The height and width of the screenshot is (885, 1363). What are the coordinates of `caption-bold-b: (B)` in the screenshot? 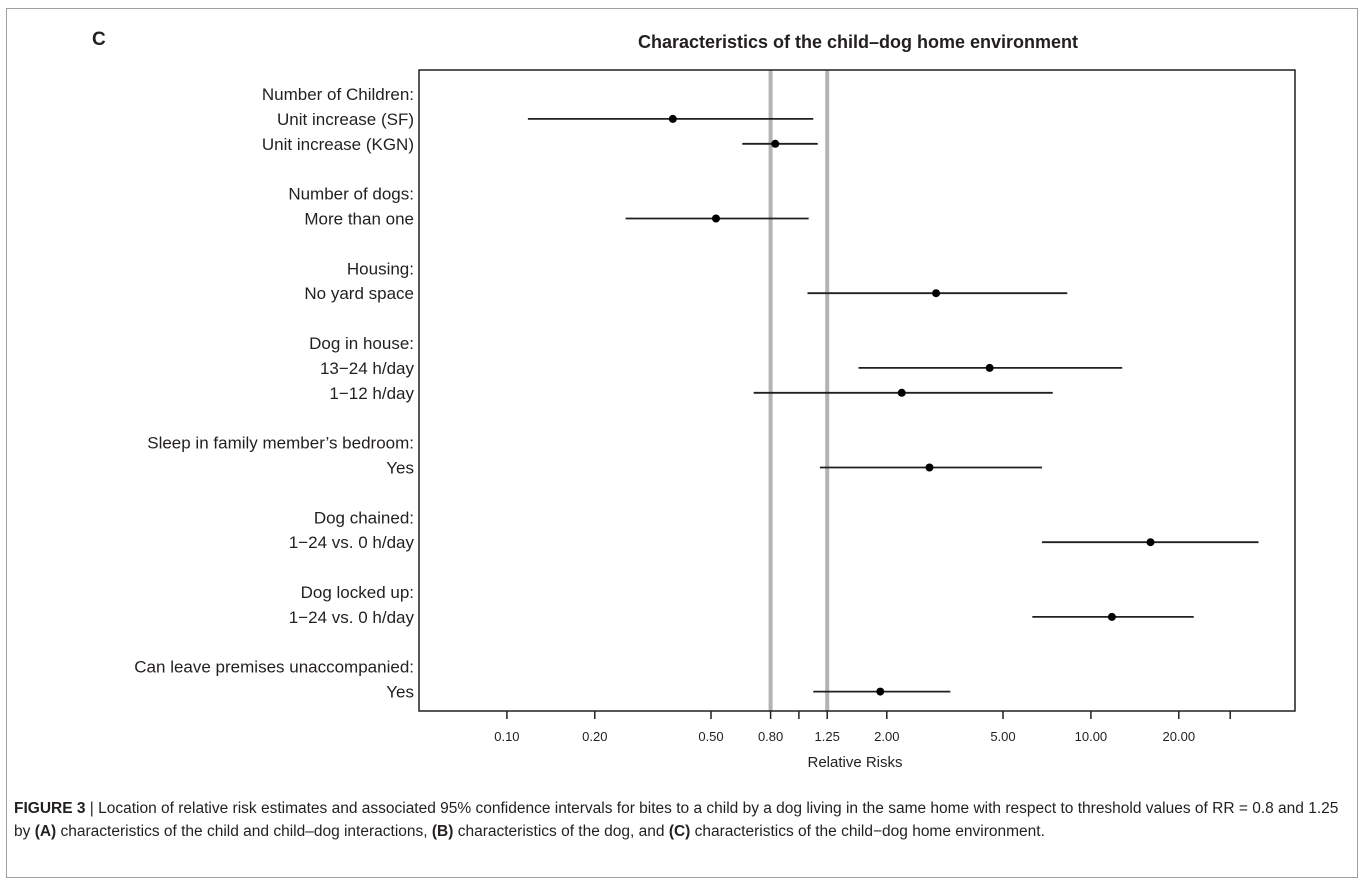 It's located at (442, 831).